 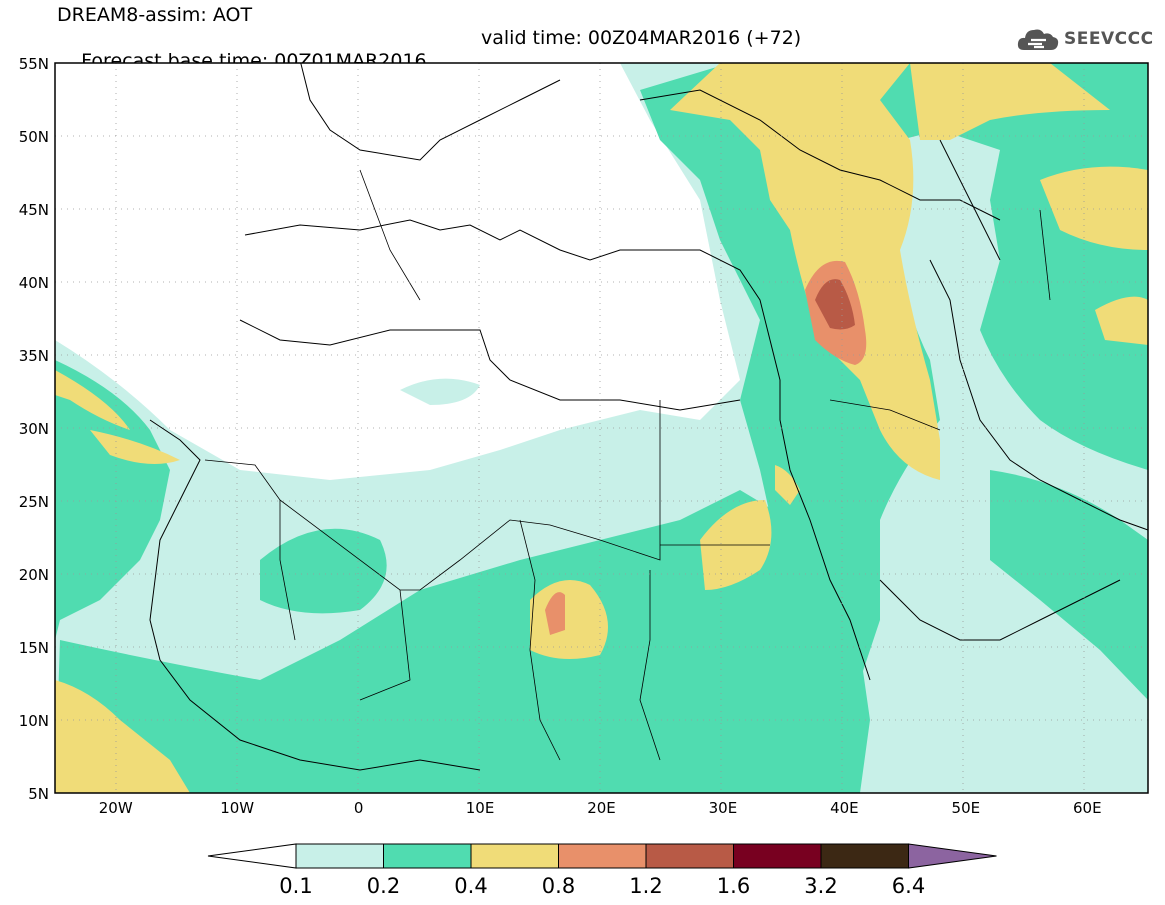 What do you see at coordinates (952, 856) in the screenshot?
I see `legend-upper-arrow` at bounding box center [952, 856].